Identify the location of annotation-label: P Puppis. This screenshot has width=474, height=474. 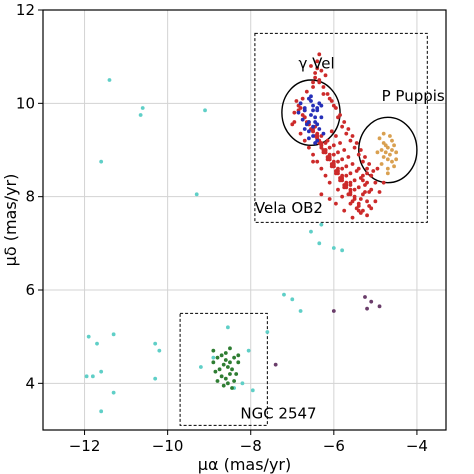
(413, 96).